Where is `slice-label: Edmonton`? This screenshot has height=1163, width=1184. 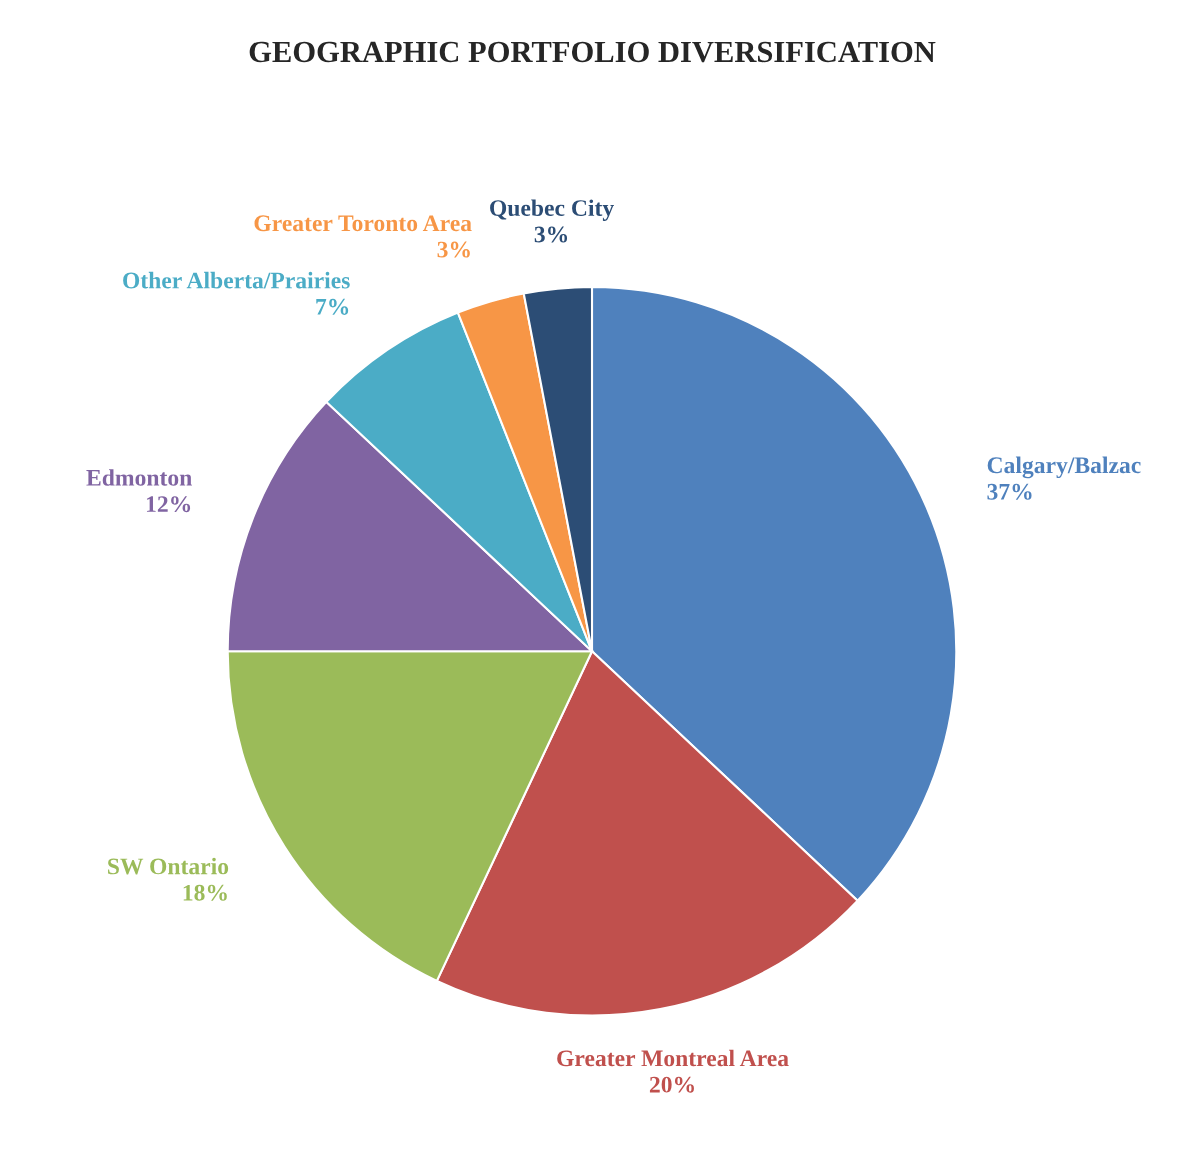
slice-label: Edmonton is located at coordinates (139, 477).